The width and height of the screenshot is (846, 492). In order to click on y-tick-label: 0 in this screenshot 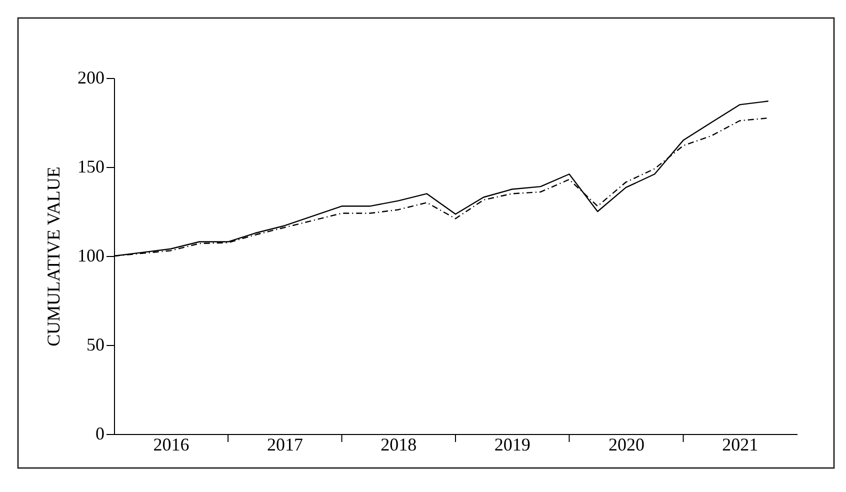, I will do `click(100, 434)`.